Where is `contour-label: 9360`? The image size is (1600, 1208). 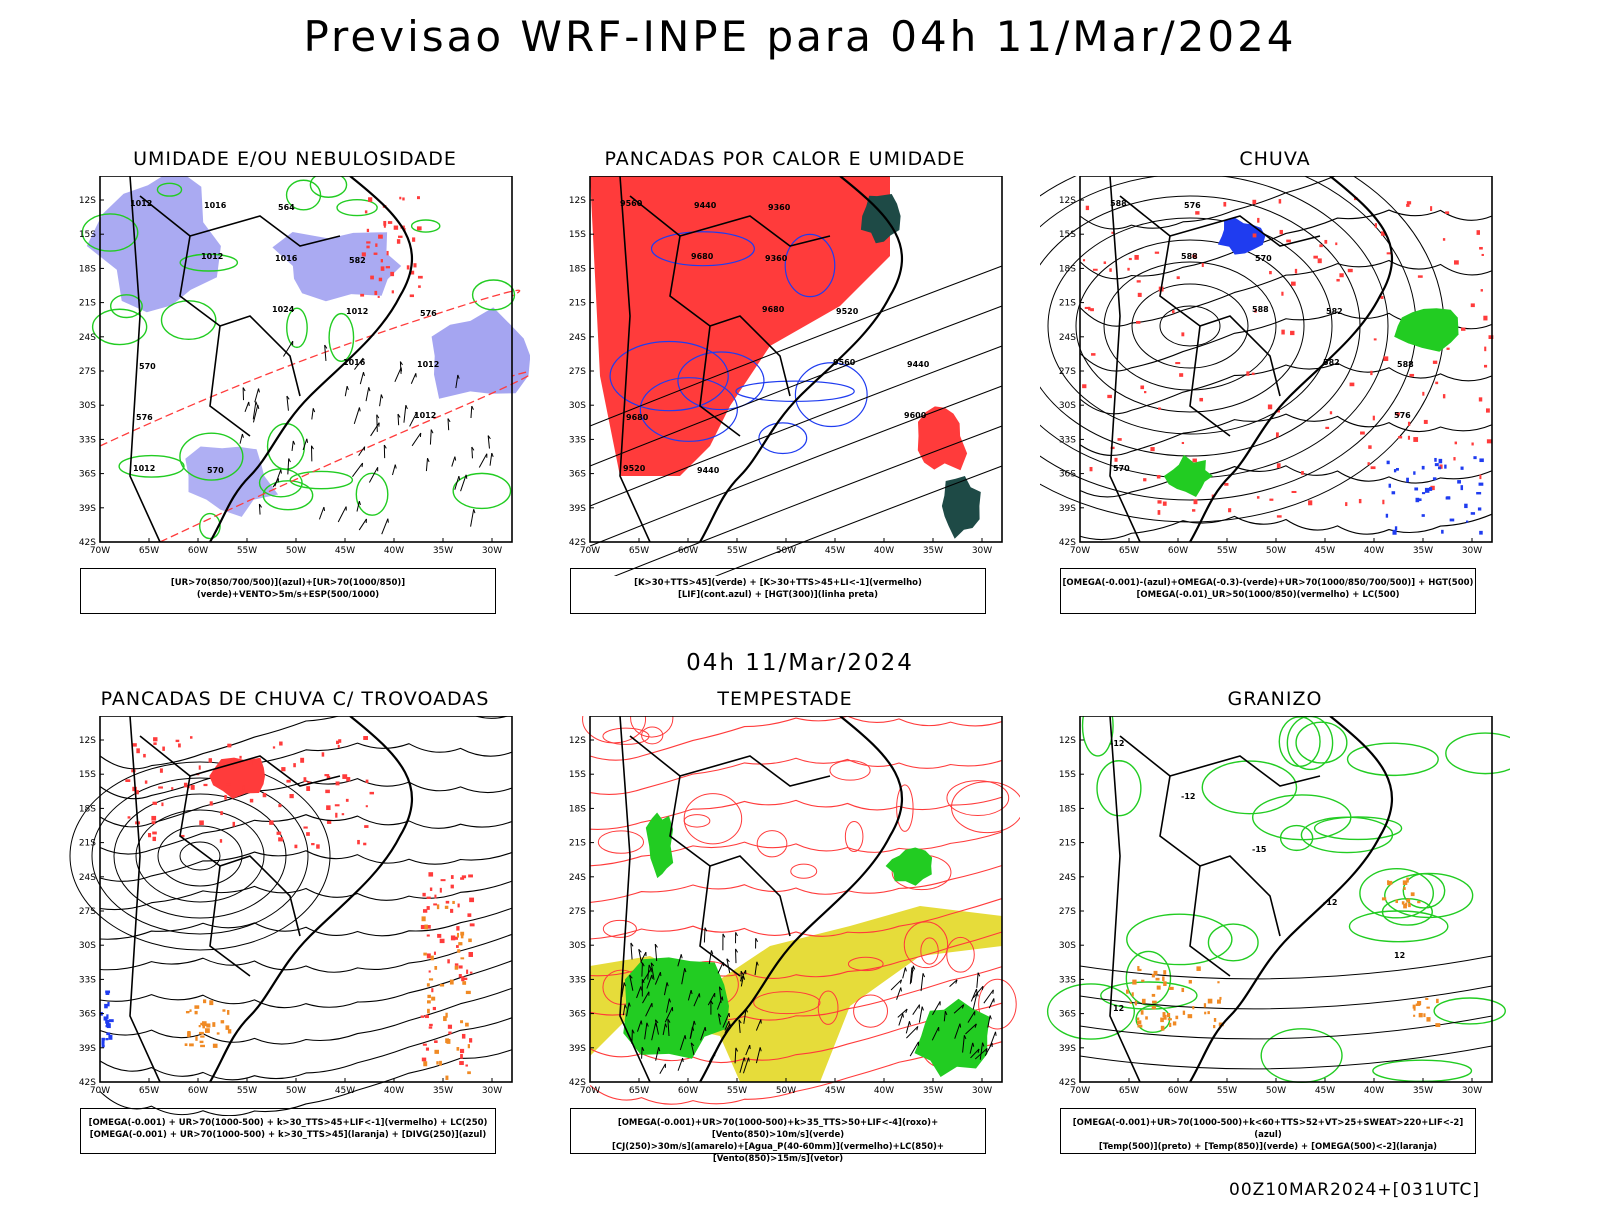
contour-label: 9360 is located at coordinates (779, 207).